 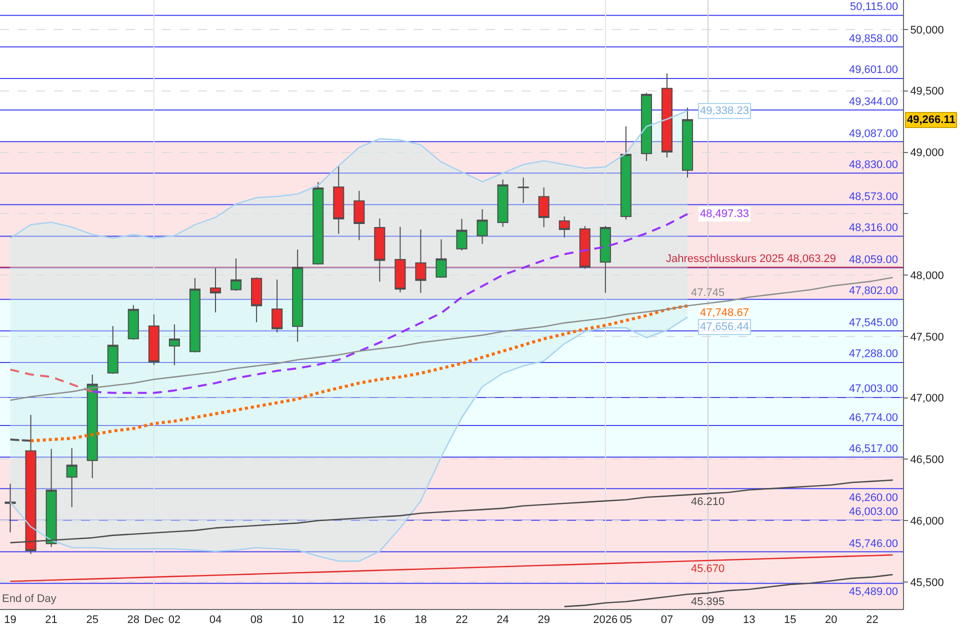 I want to click on x-tick-label: 25, so click(x=92, y=619).